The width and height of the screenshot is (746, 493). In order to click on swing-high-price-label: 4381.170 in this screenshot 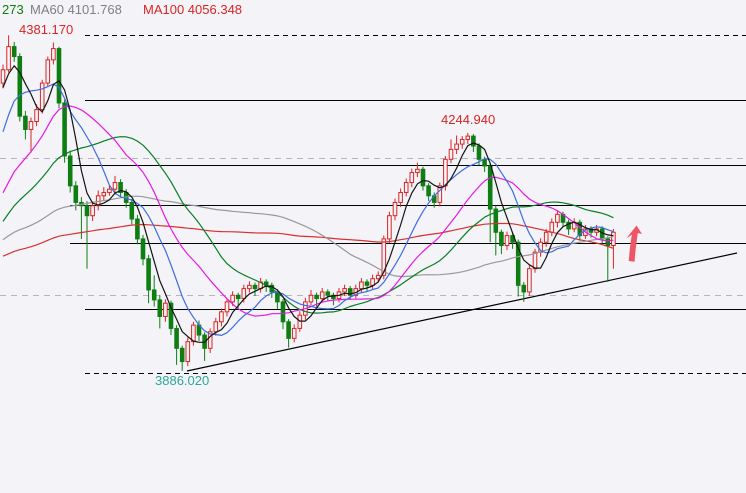, I will do `click(46, 29)`.